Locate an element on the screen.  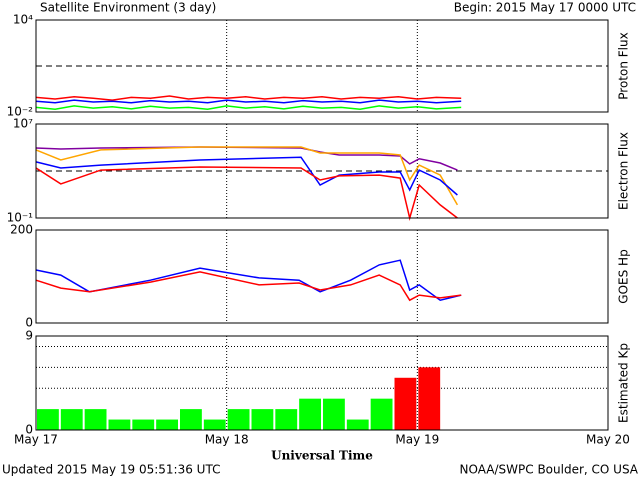
y-tick-label: 10⁻² is located at coordinates (20, 112).